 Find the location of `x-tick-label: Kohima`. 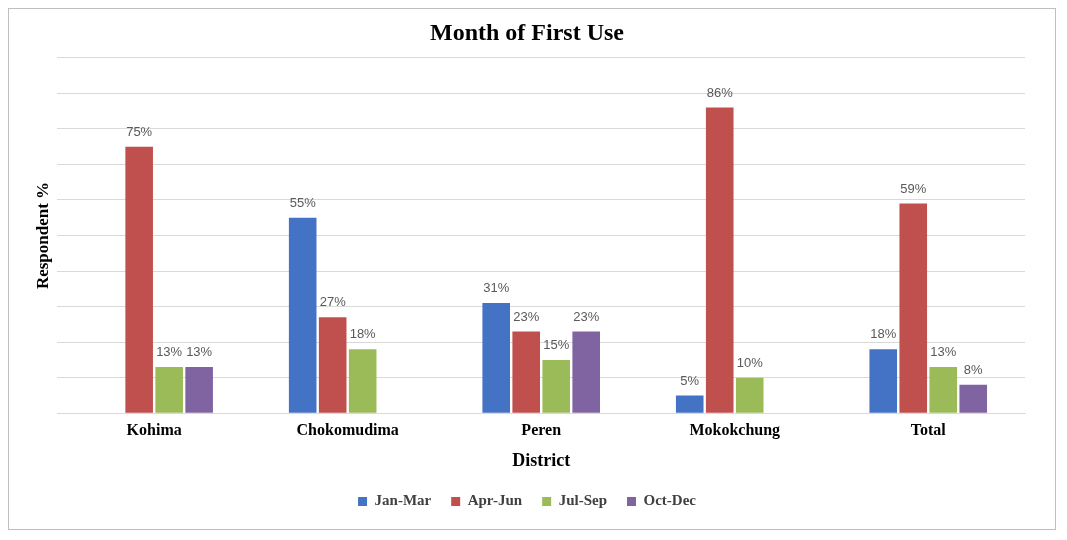

x-tick-label: Kohima is located at coordinates (154, 429).